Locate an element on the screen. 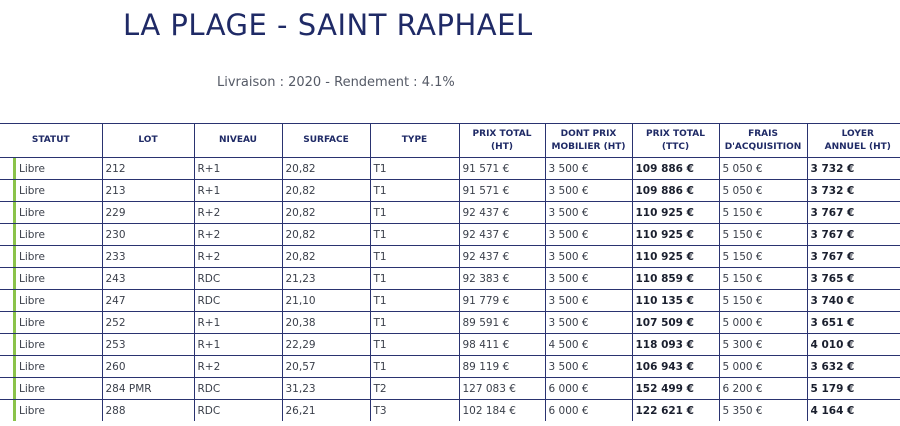  page-title: LA PLAGE - SAINT RAPHAEL is located at coordinates (328, 25).